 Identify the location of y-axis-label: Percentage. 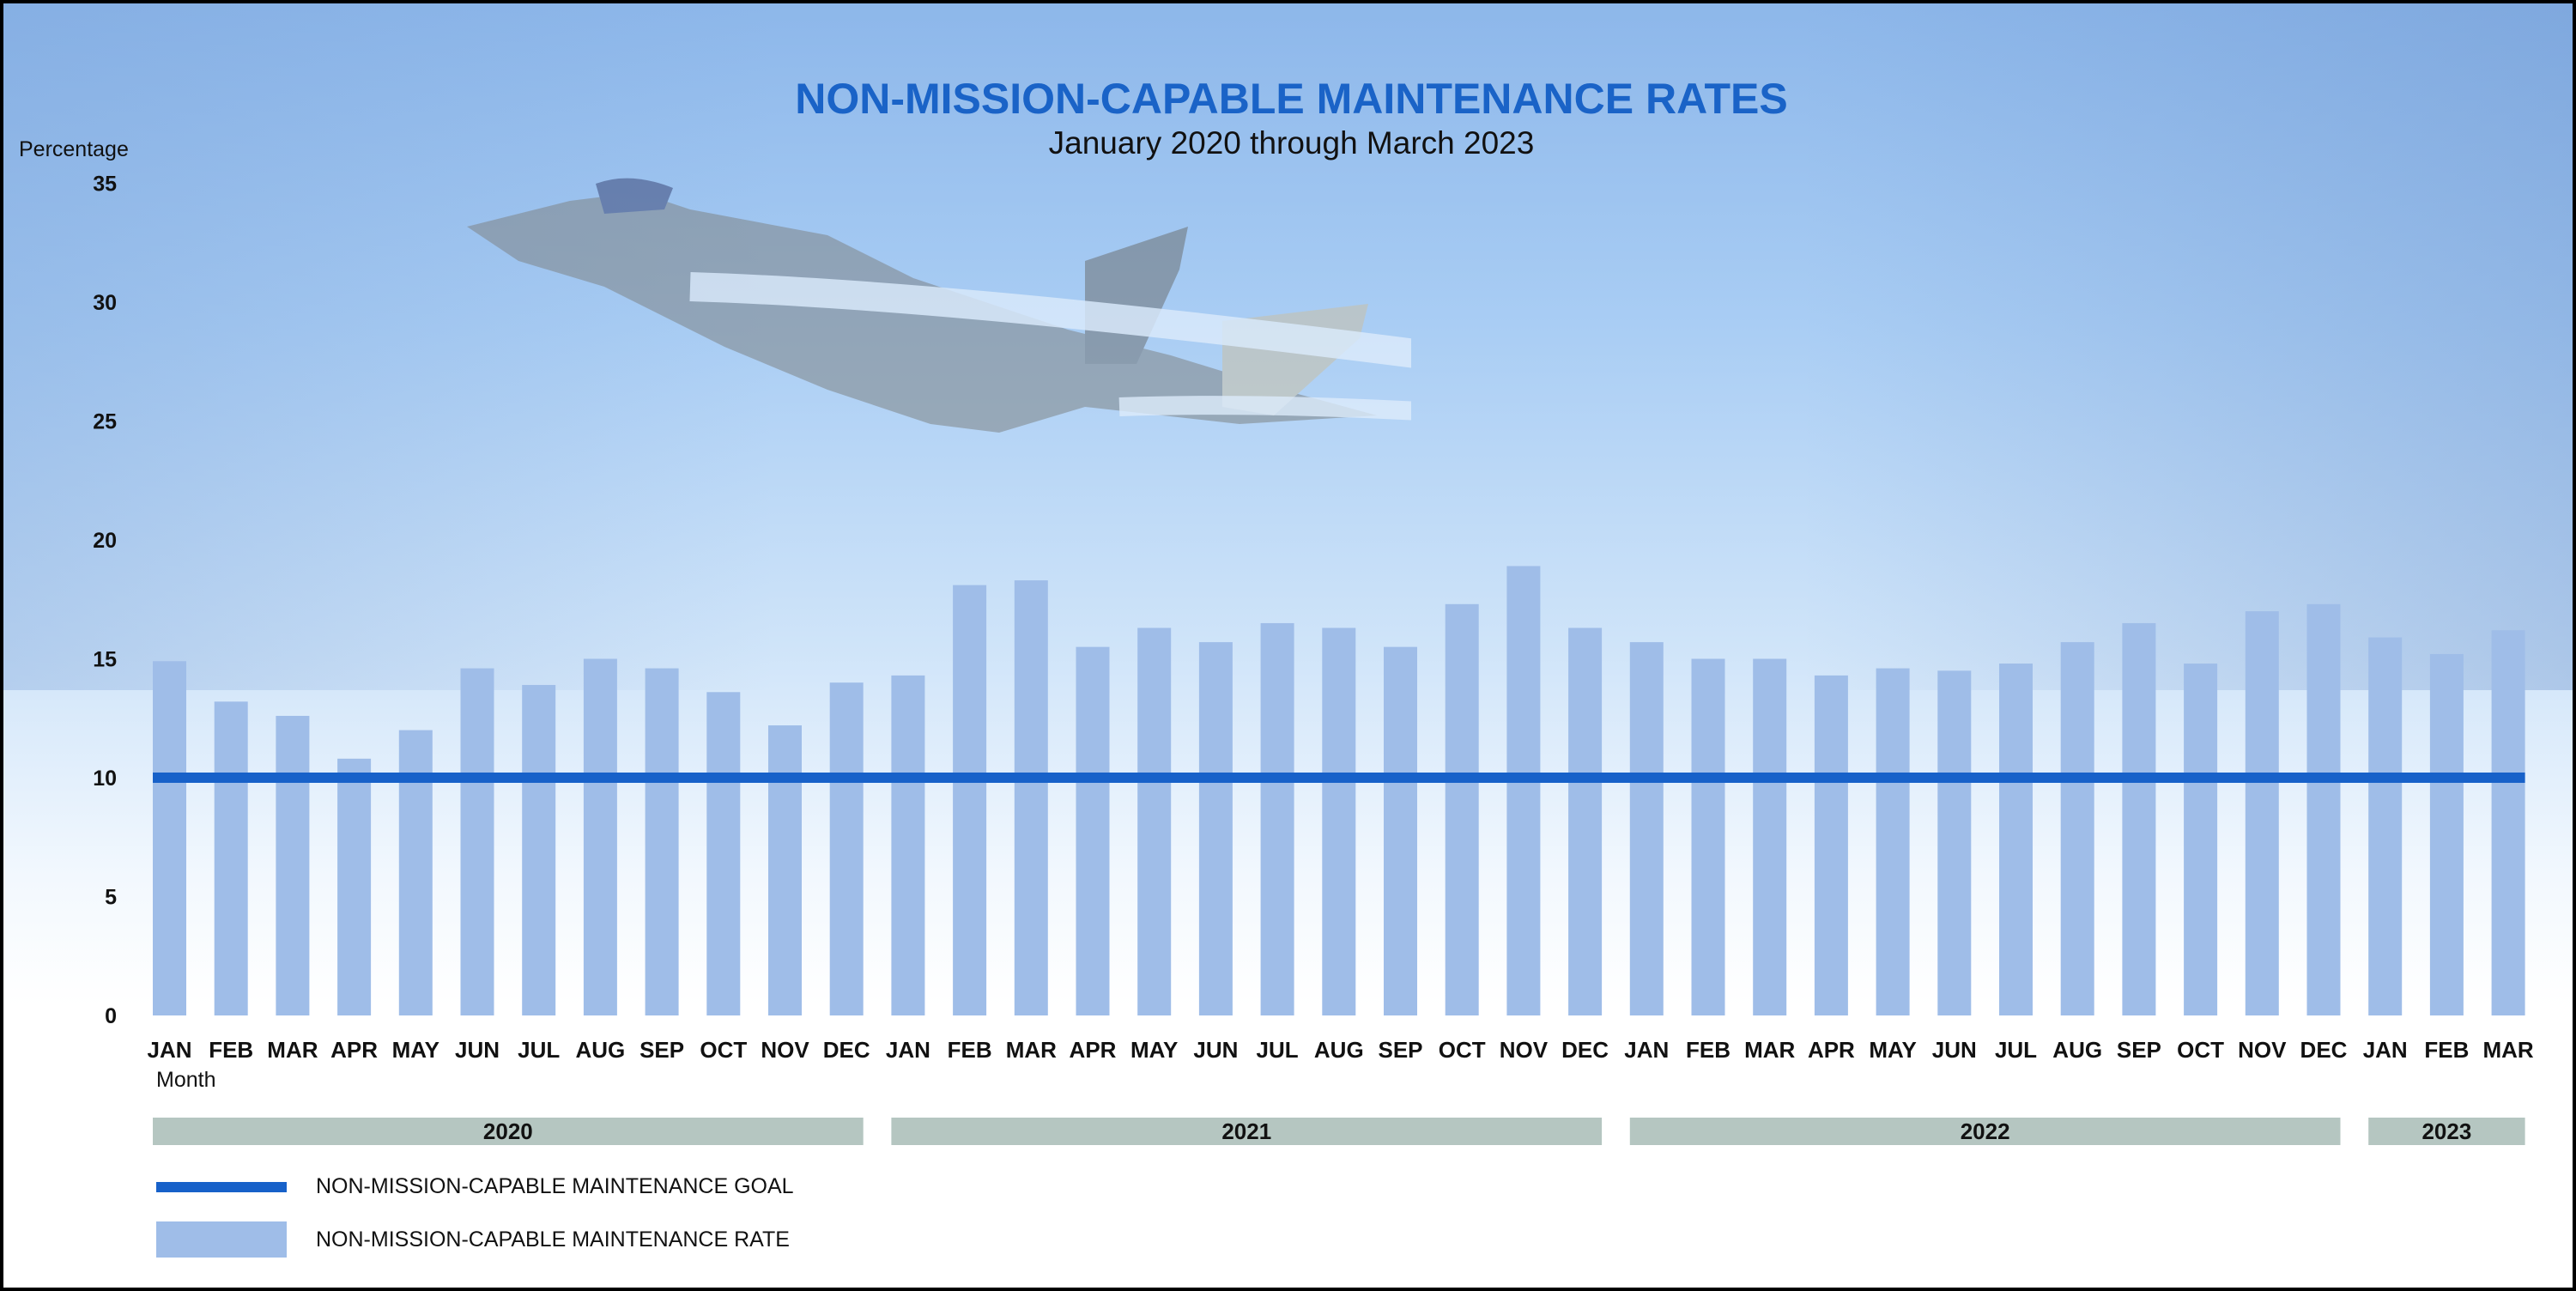
(74, 149).